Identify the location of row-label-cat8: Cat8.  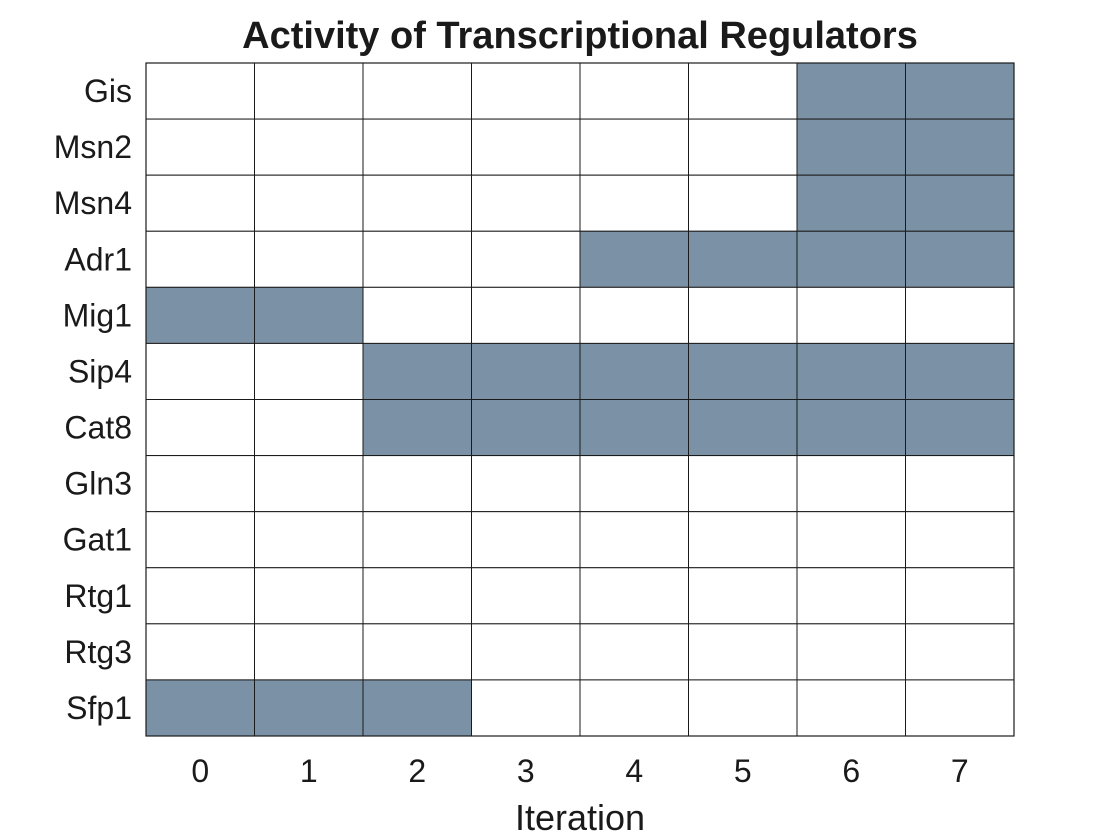
(98, 428).